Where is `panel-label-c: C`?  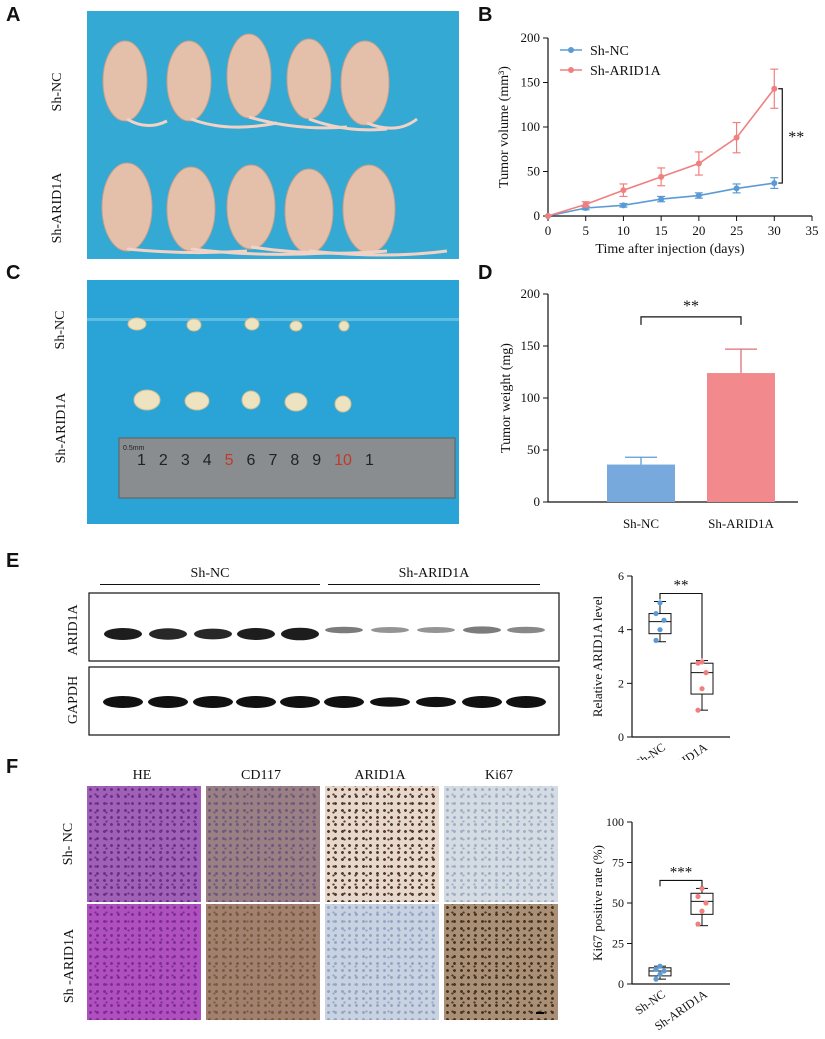
panel-label-c: C is located at coordinates (13, 273).